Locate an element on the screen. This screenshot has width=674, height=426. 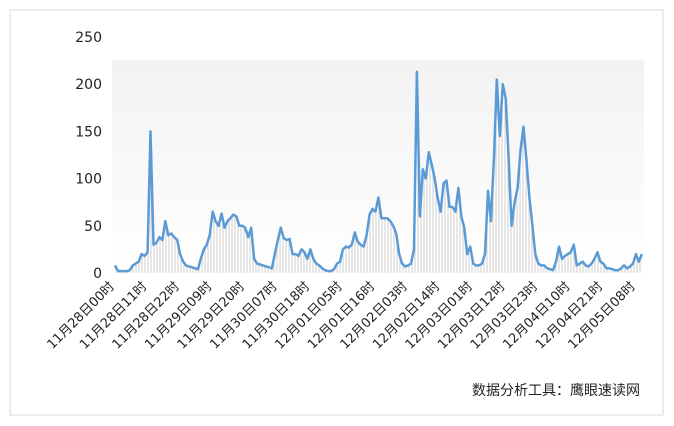
footer: 数据分析工具：鹰眼速读网 is located at coordinates (556, 390).